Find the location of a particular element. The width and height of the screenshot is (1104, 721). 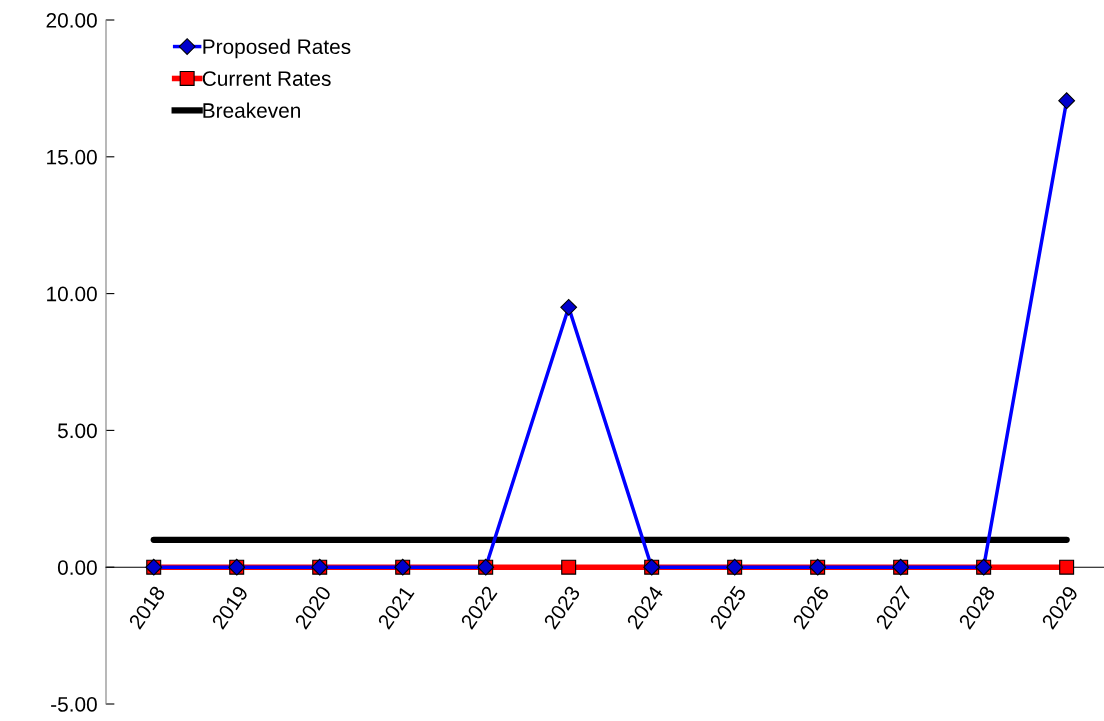

y-tick-label: 5.00 is located at coordinates (77, 431).